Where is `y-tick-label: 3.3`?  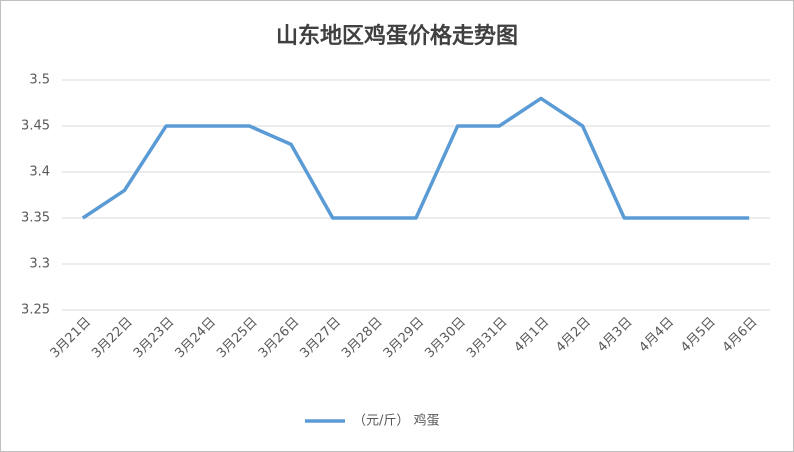
y-tick-label: 3.3 is located at coordinates (39, 264).